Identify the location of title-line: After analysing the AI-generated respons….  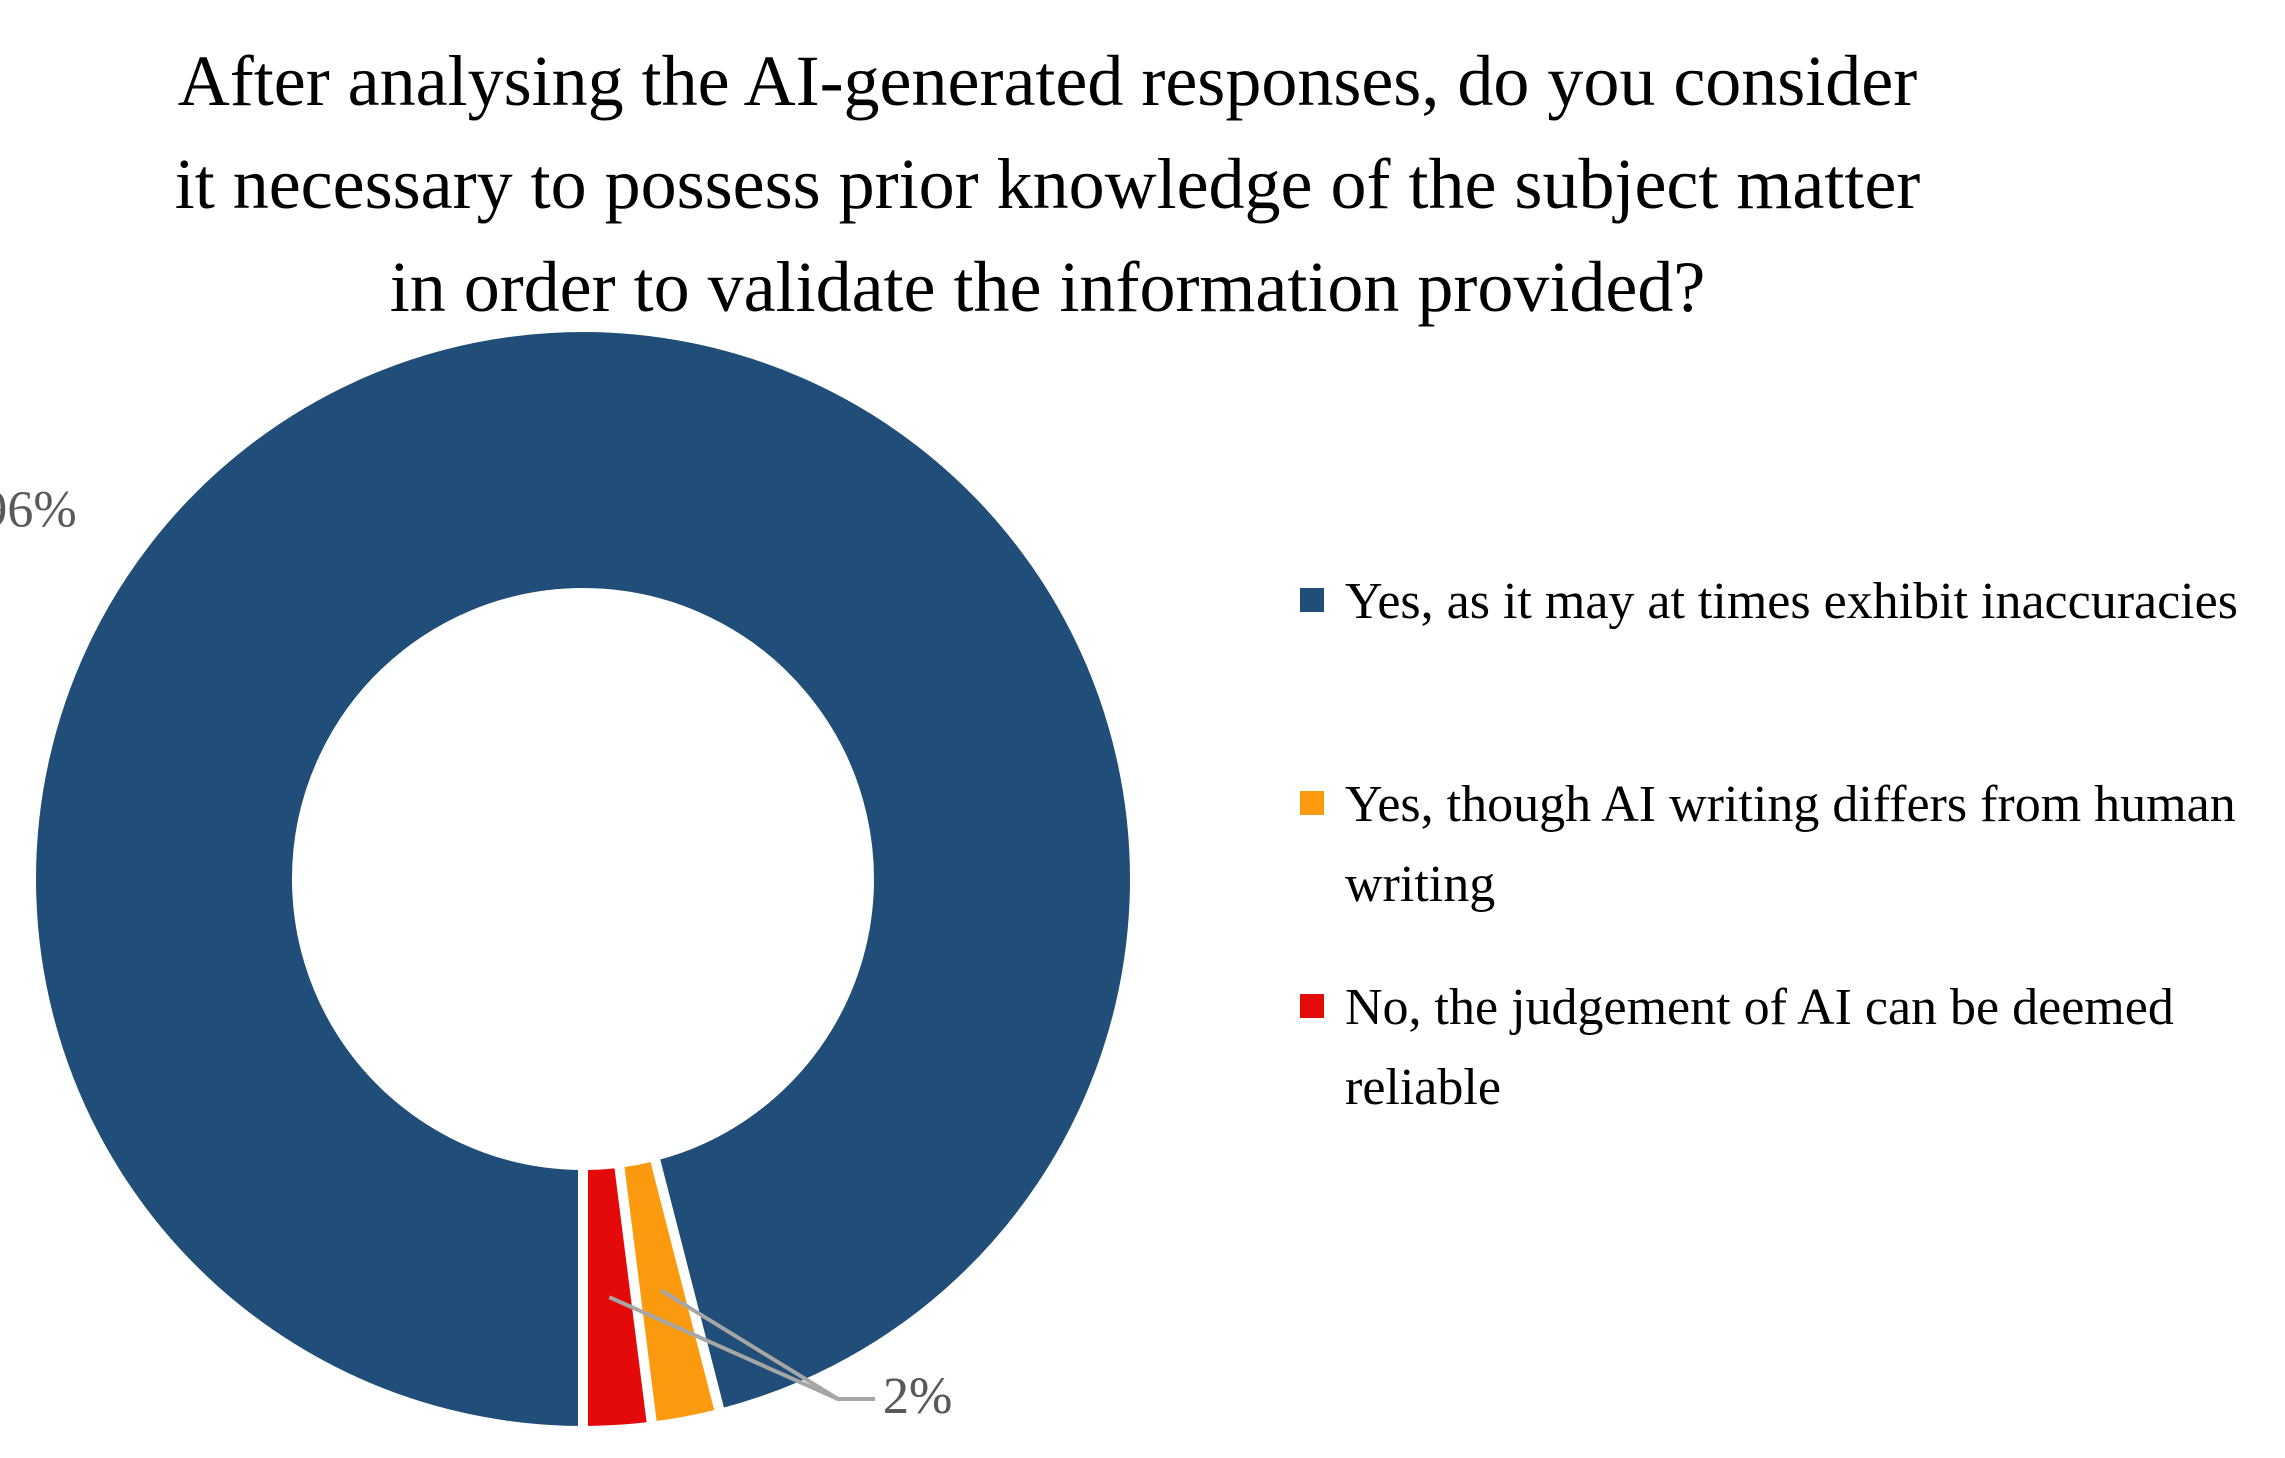
(1047, 81).